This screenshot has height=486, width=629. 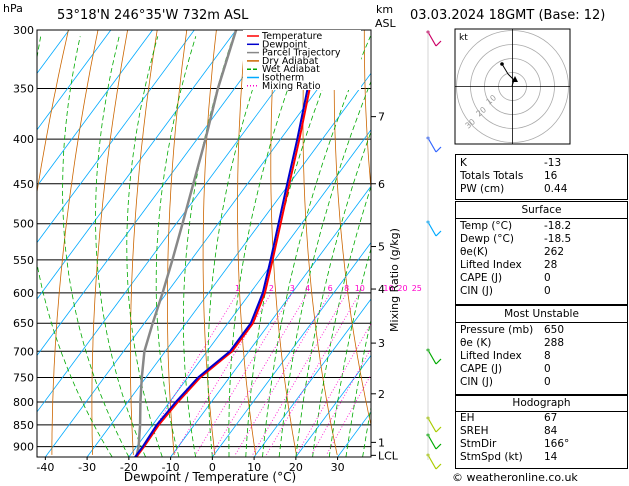 I want to click on mixing-ratio-label: 6, so click(x=330, y=288).